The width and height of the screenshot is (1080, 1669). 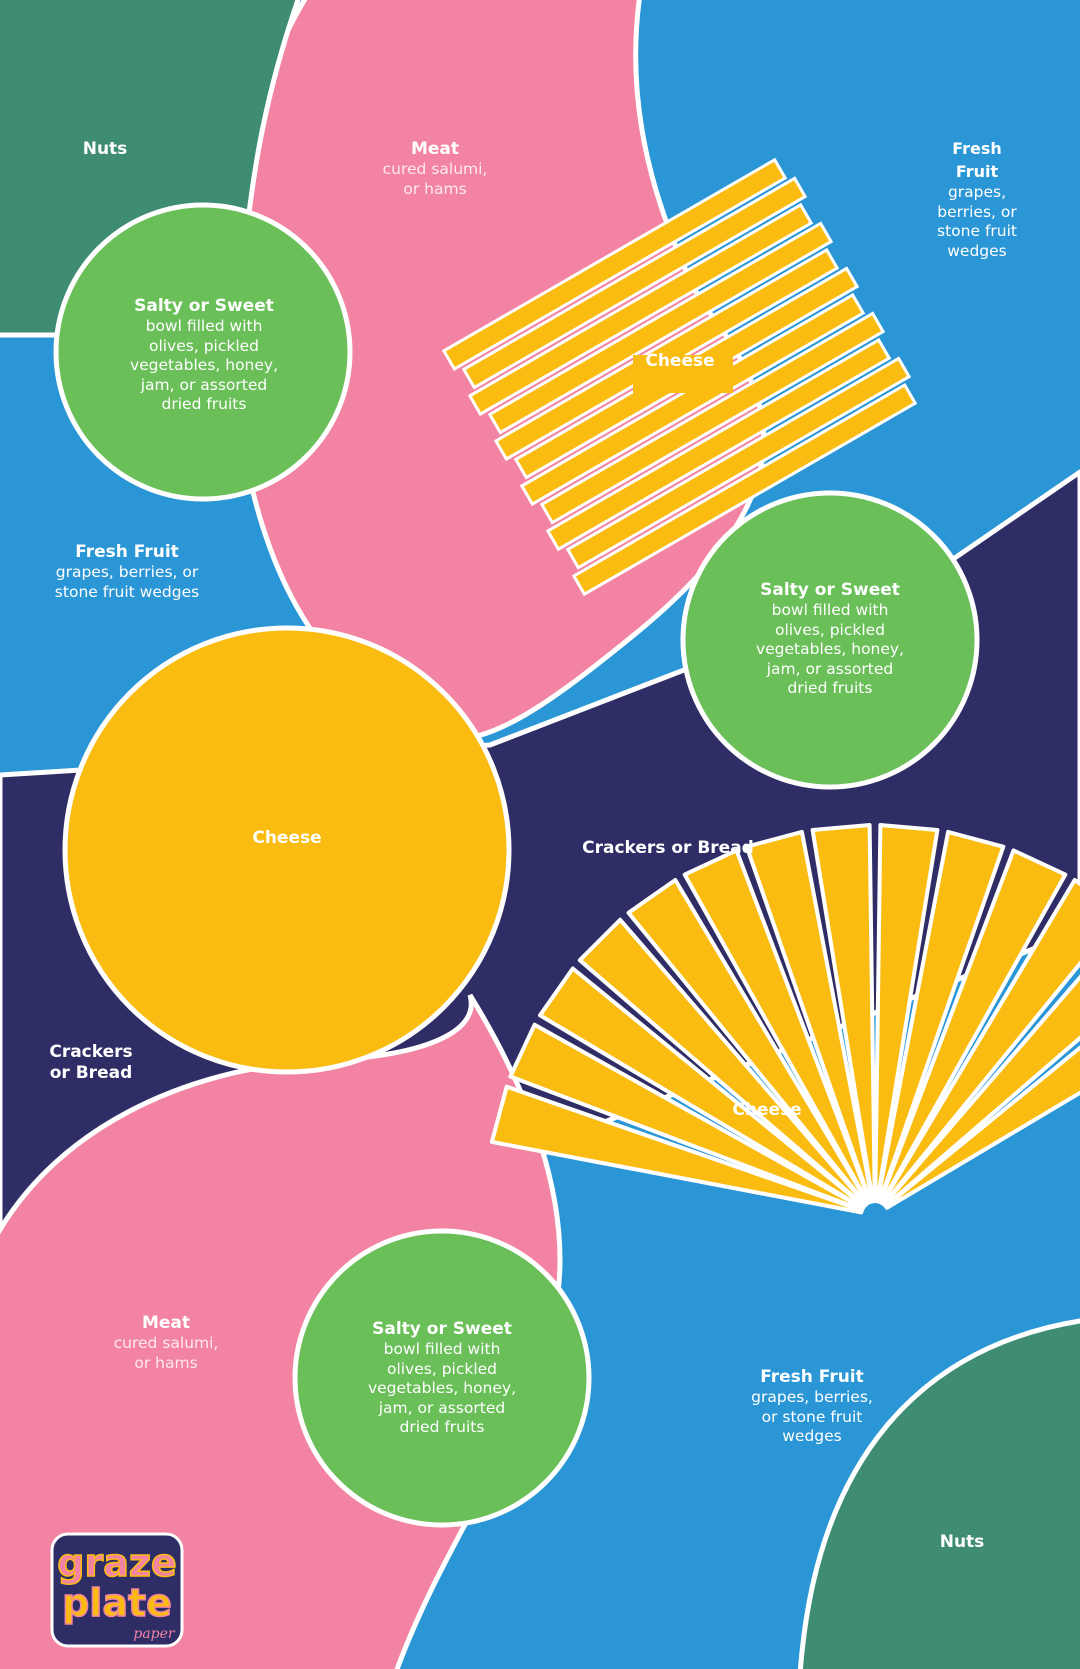 I want to click on logo-badge, so click(x=117, y=1590).